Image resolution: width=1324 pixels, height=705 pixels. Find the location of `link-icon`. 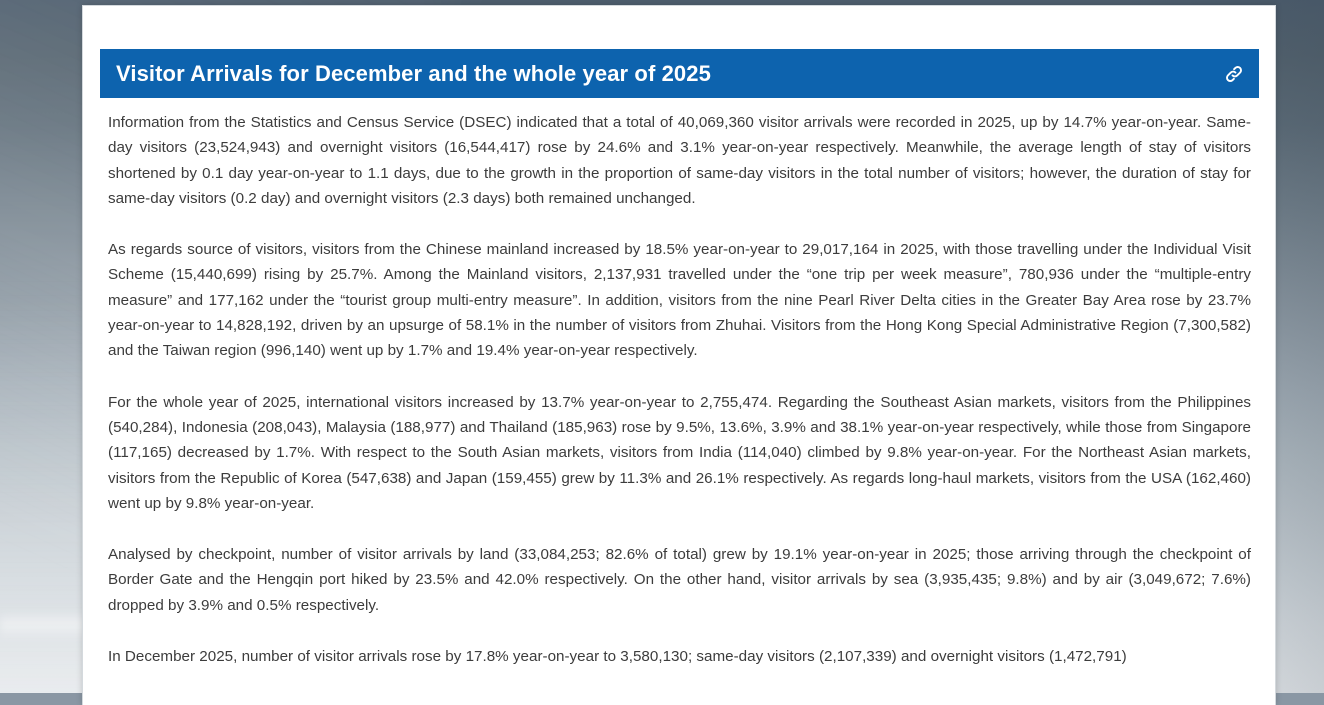

link-icon is located at coordinates (1234, 74).